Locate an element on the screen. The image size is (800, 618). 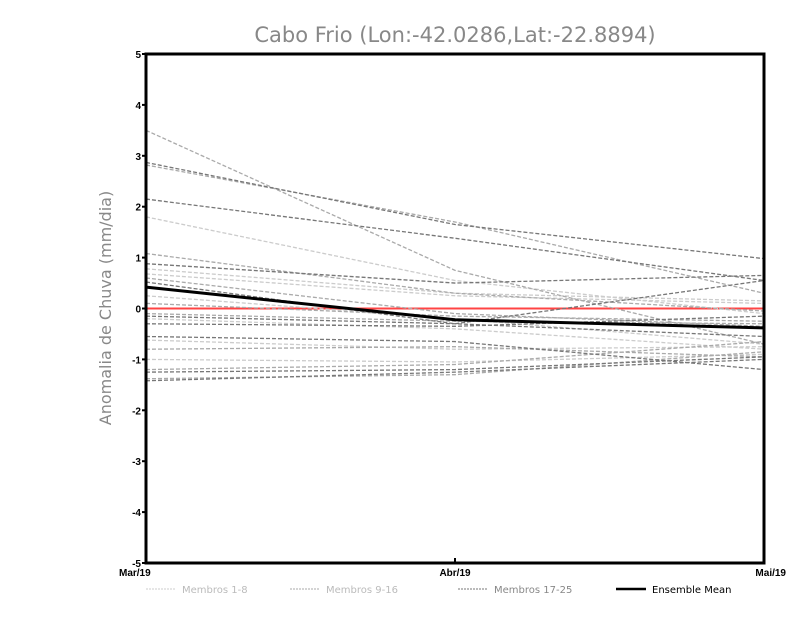
y-tick-label: -5 is located at coordinates (136, 564).